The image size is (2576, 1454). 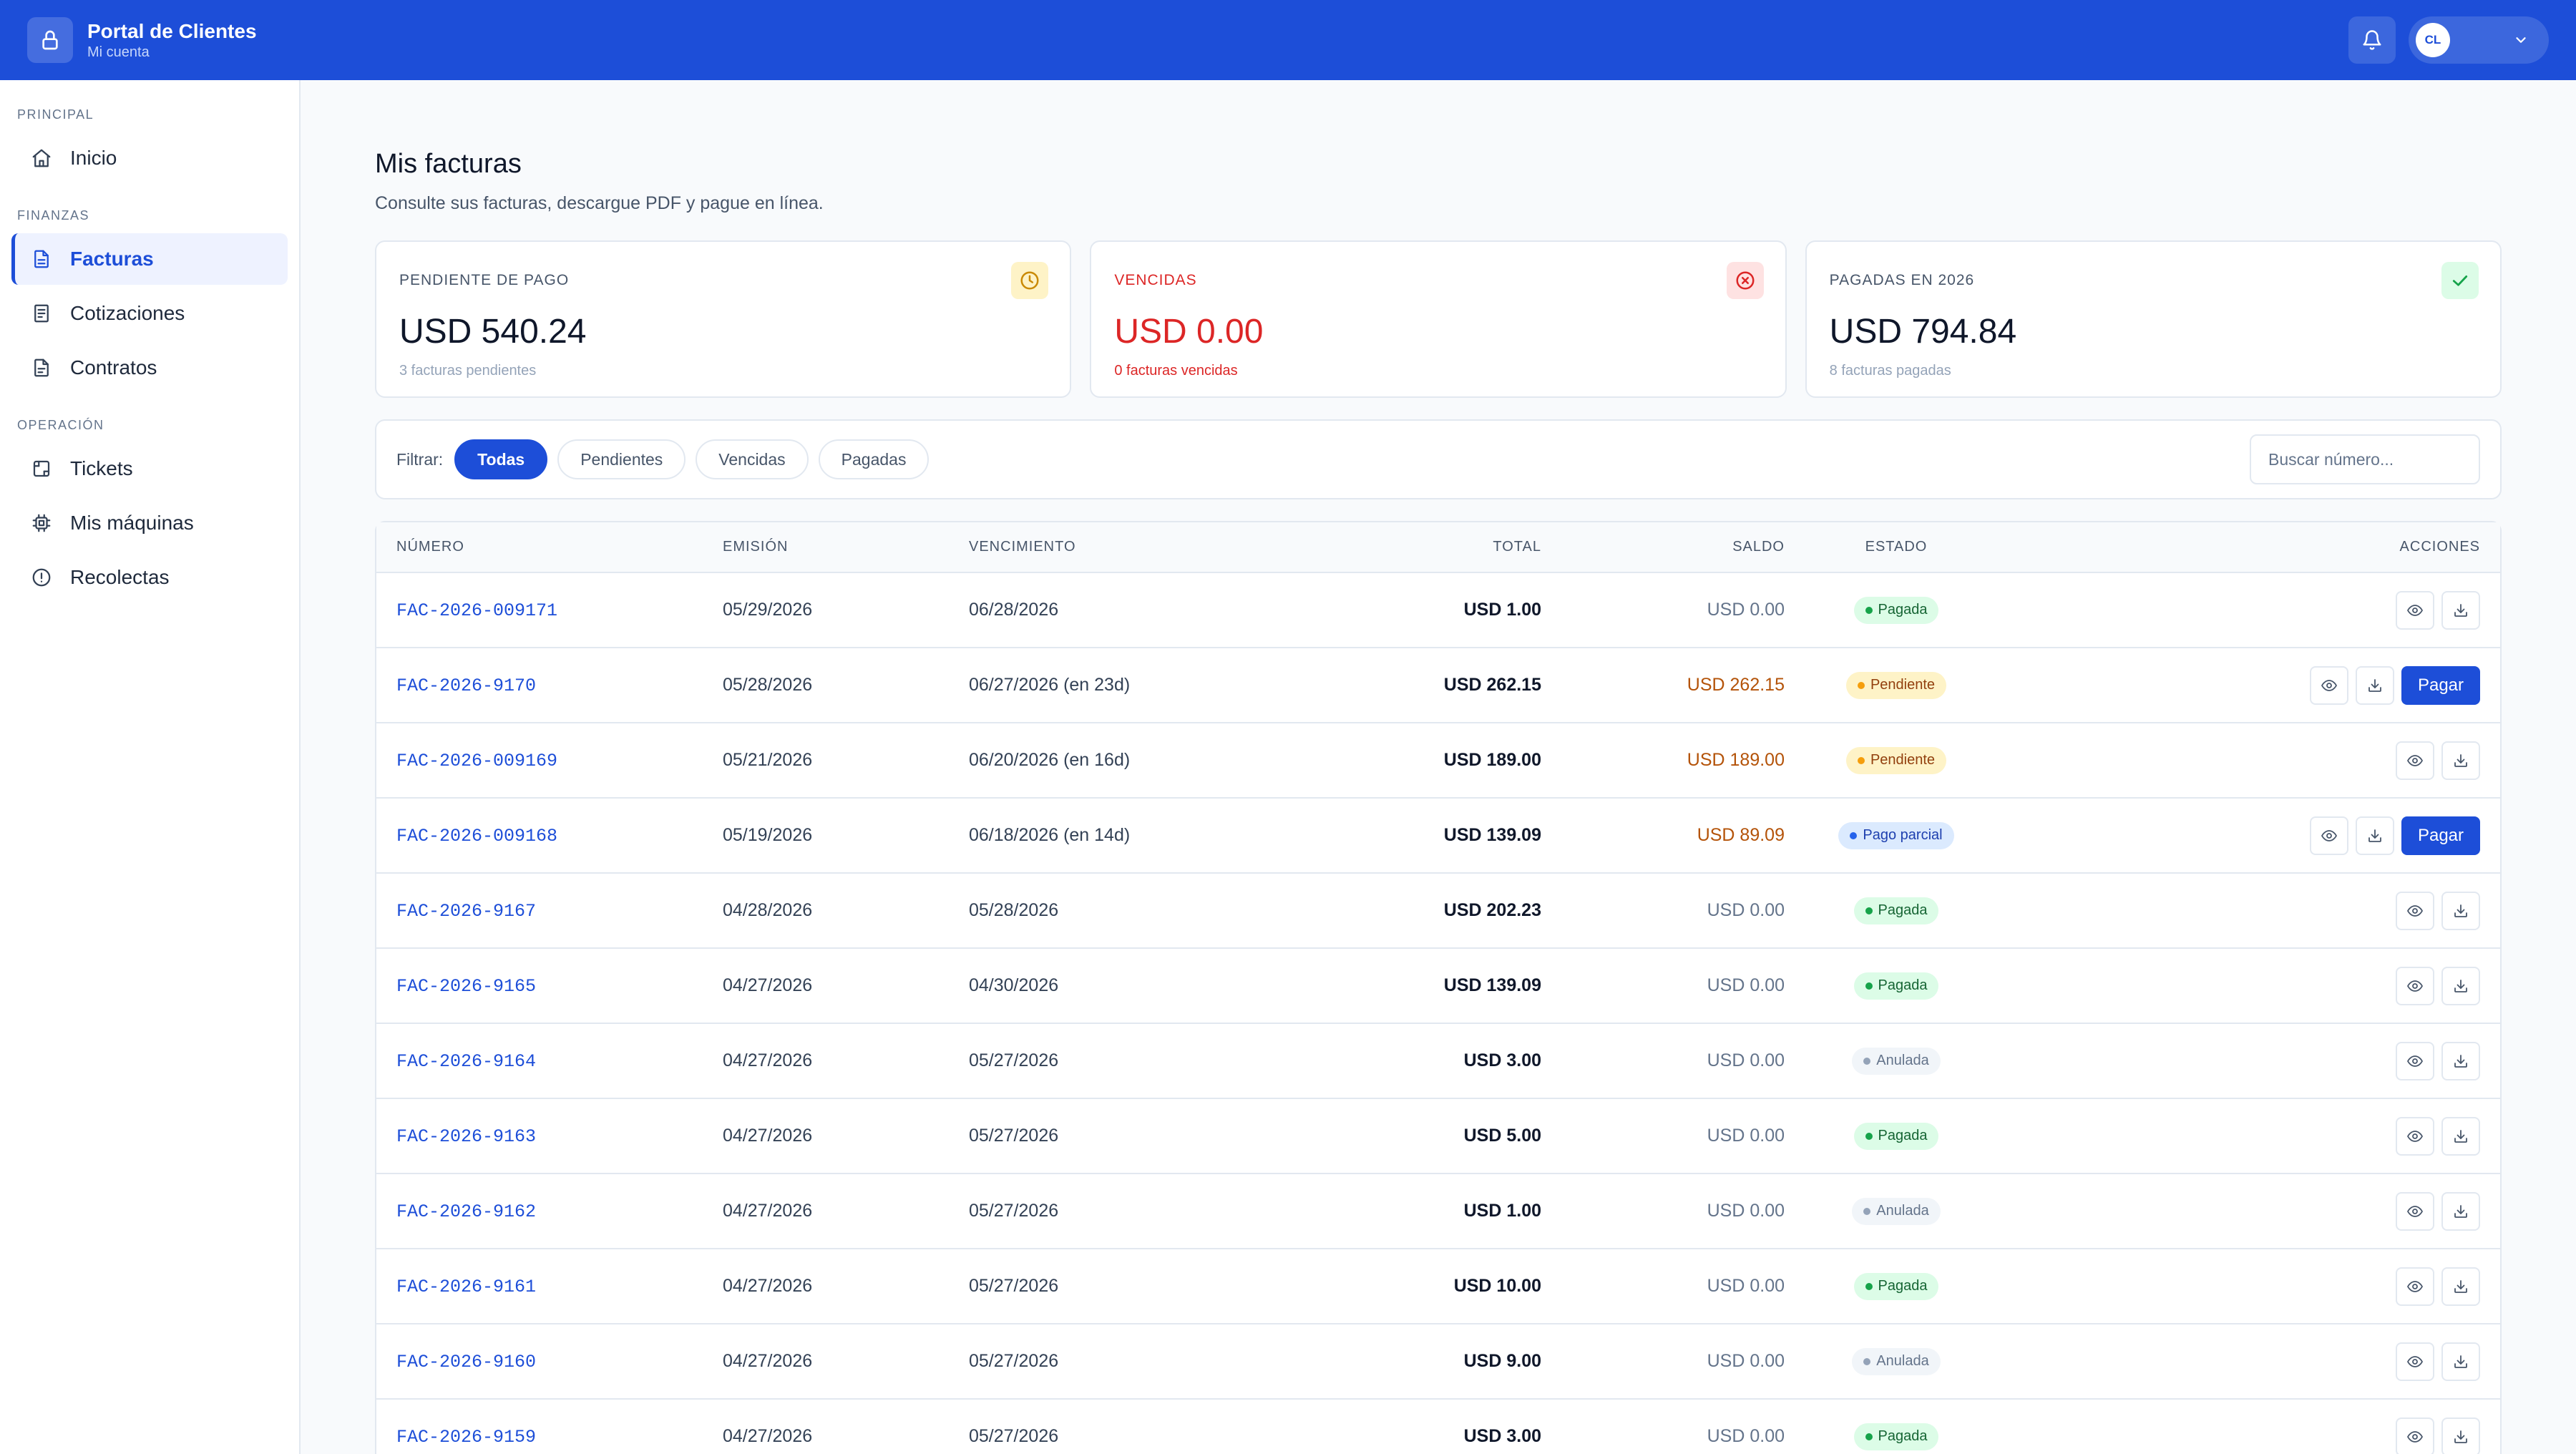 I want to click on column-header-estado: ESTADO, so click(x=1882, y=547).